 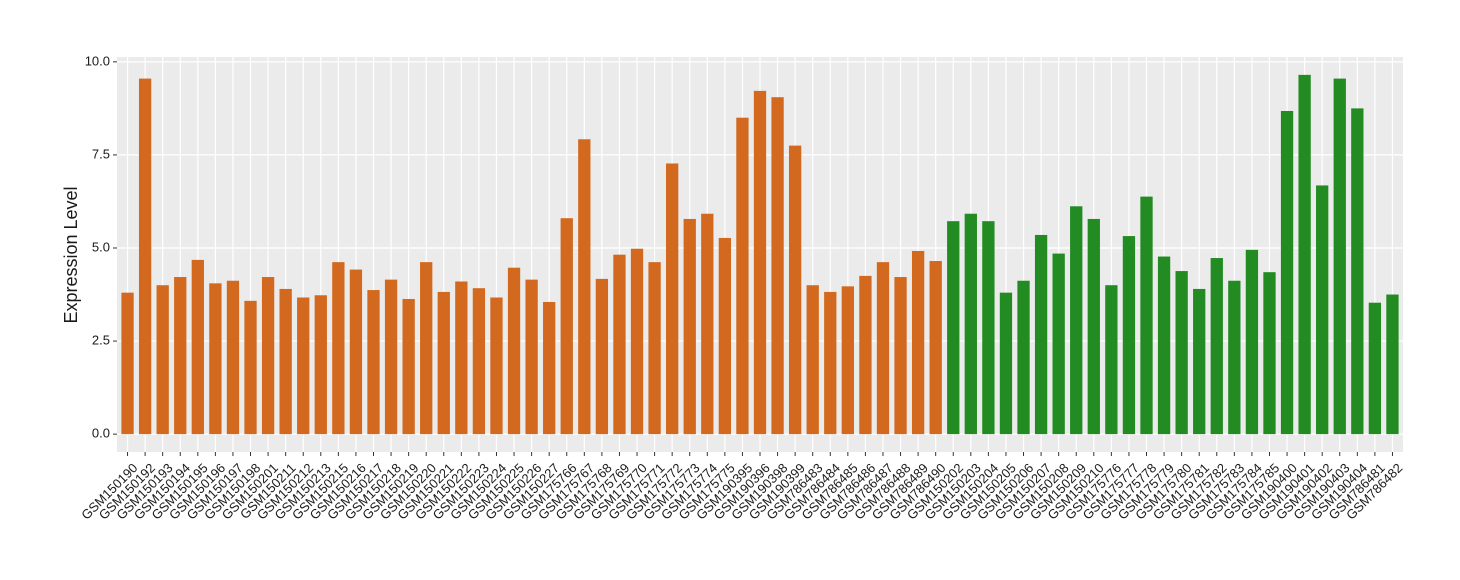 I want to click on y-tick-label: 10.0, so click(x=97, y=60).